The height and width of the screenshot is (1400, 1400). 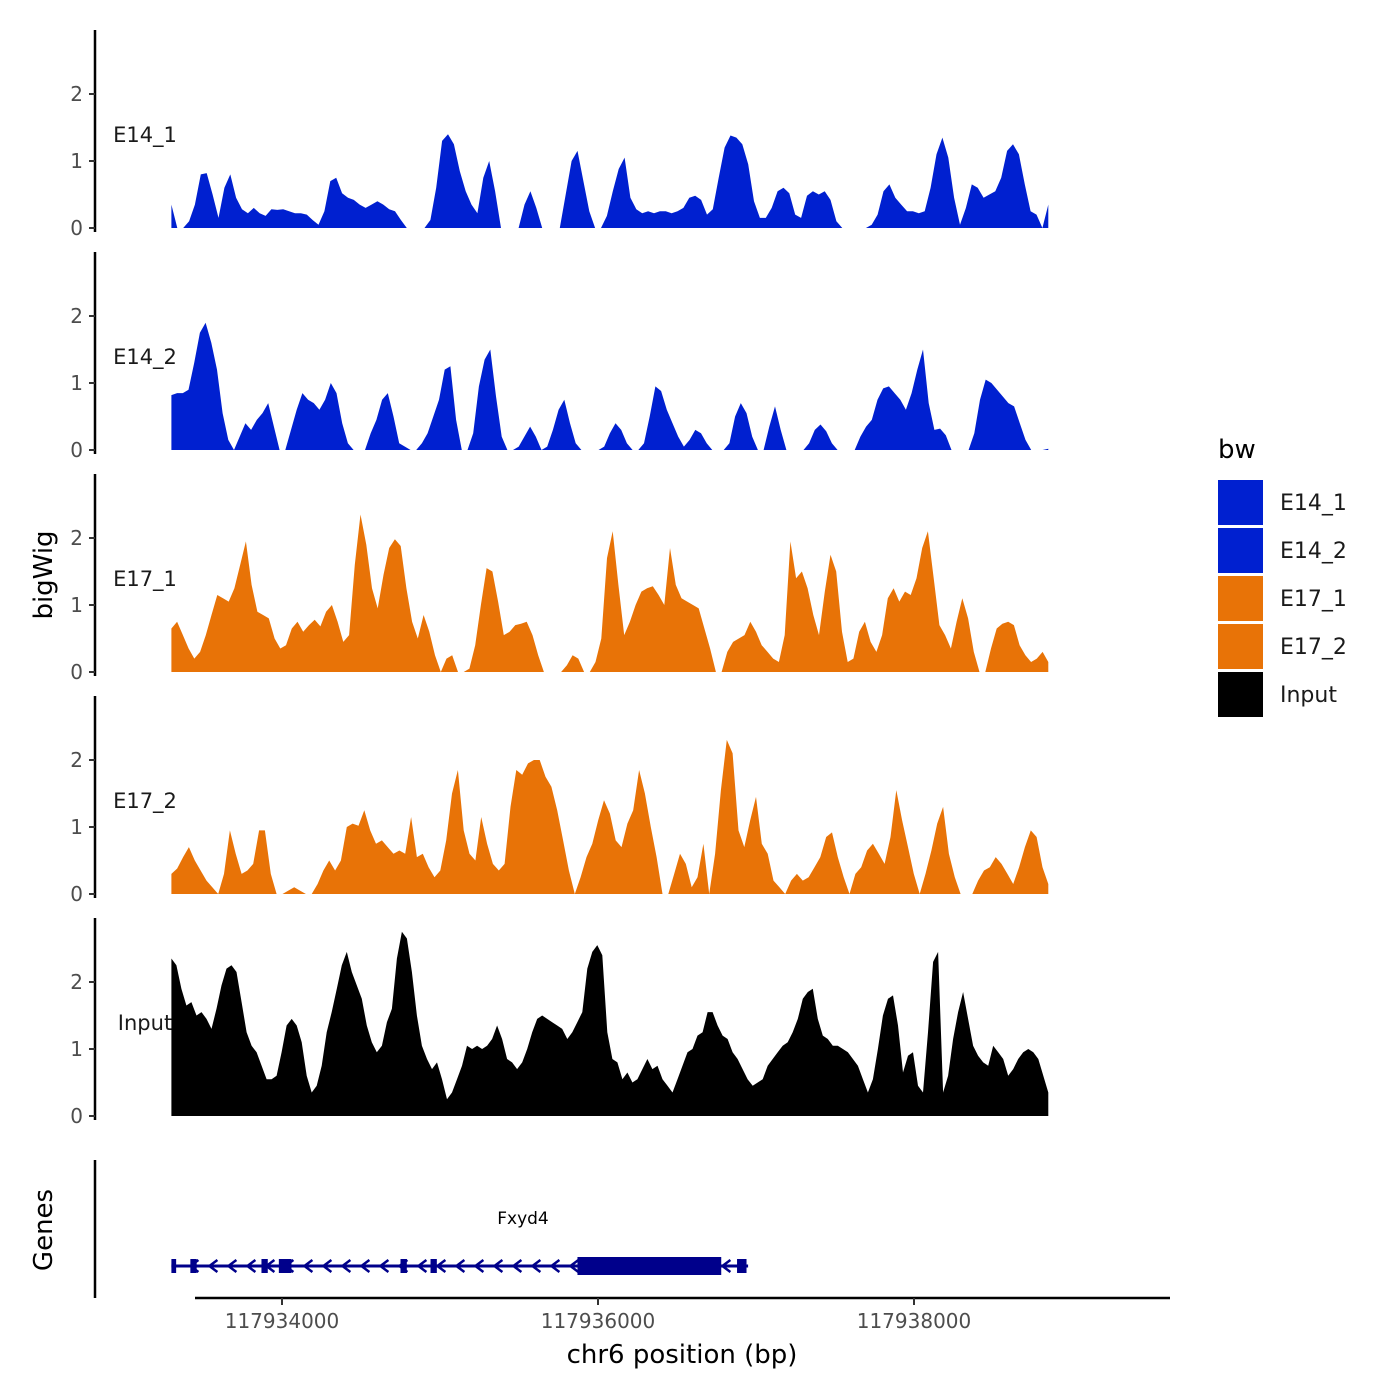 What do you see at coordinates (682, 1355) in the screenshot?
I see `x-axis-title: chr6 position (bp)` at bounding box center [682, 1355].